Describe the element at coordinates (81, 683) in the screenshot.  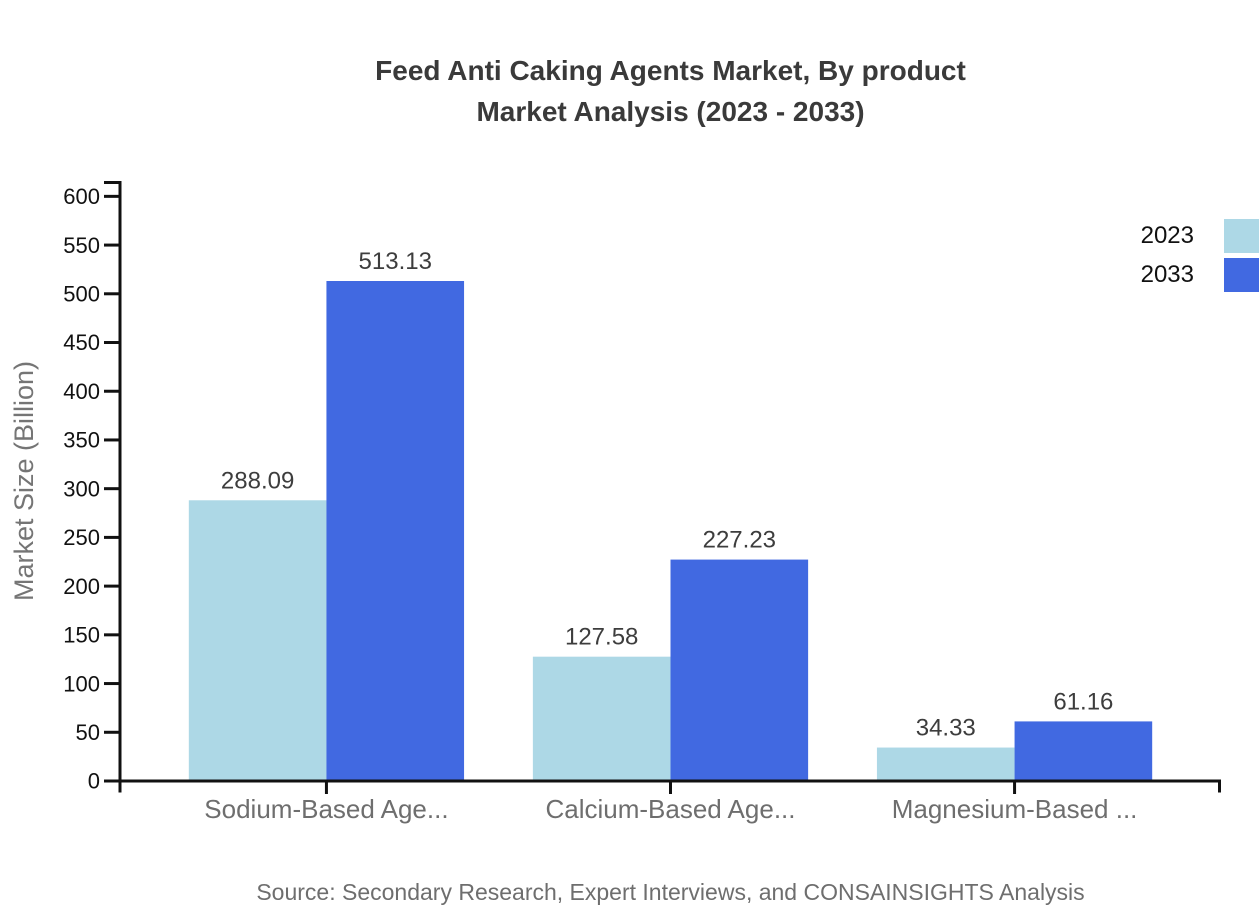
I see `y-axis-tick-label: 100` at that location.